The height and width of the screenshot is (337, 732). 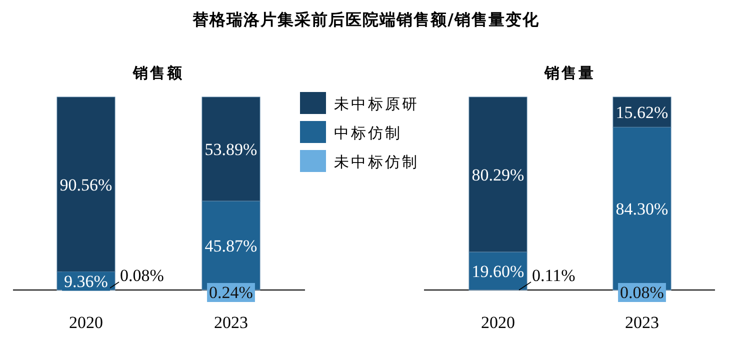 What do you see at coordinates (498, 174) in the screenshot?
I see `data-label: 80.29%` at bounding box center [498, 174].